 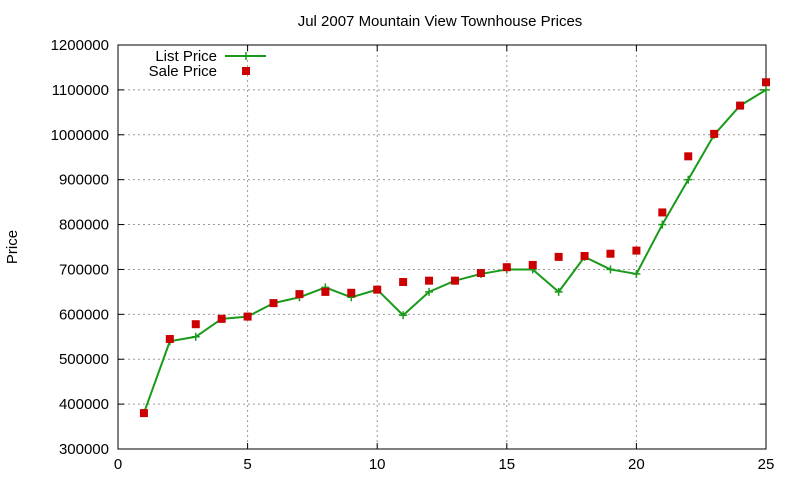 I want to click on legend-marker-list-price, so click(x=246, y=56).